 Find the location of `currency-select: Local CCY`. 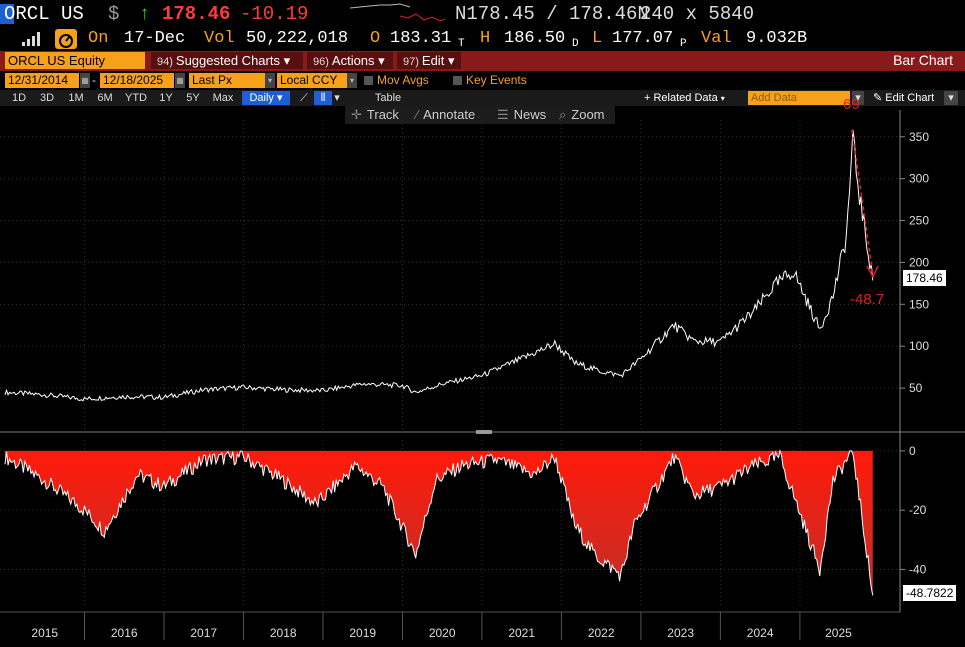

currency-select: Local CCY is located at coordinates (313, 80).